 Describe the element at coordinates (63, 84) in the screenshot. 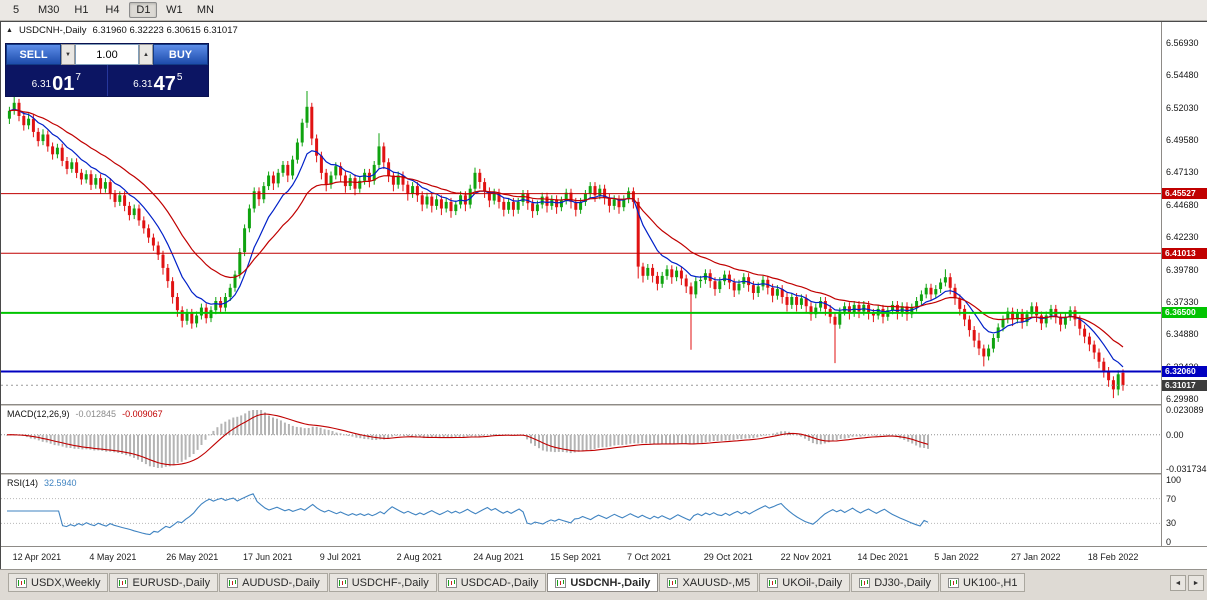

I see `sell-price-big-digits: 01` at that location.